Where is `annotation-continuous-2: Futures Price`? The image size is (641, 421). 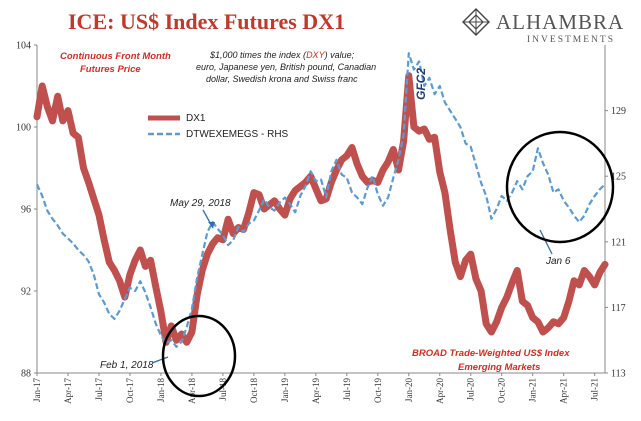
annotation-continuous-2: Futures Price is located at coordinates (110, 69).